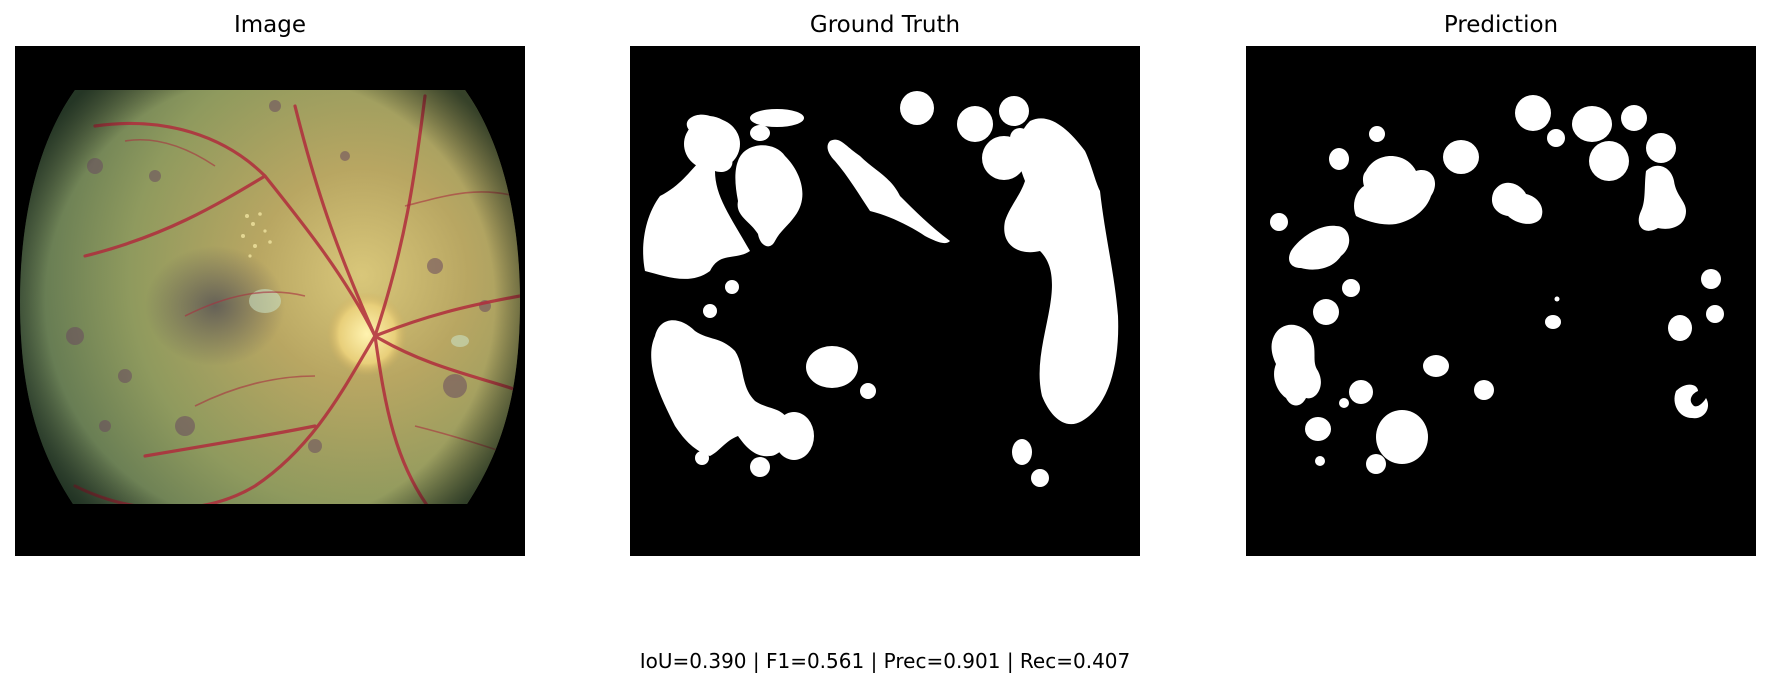 Image resolution: width=1770 pixels, height=689 pixels. I want to click on panel-title-ground-truth: Ground Truth, so click(885, 25).